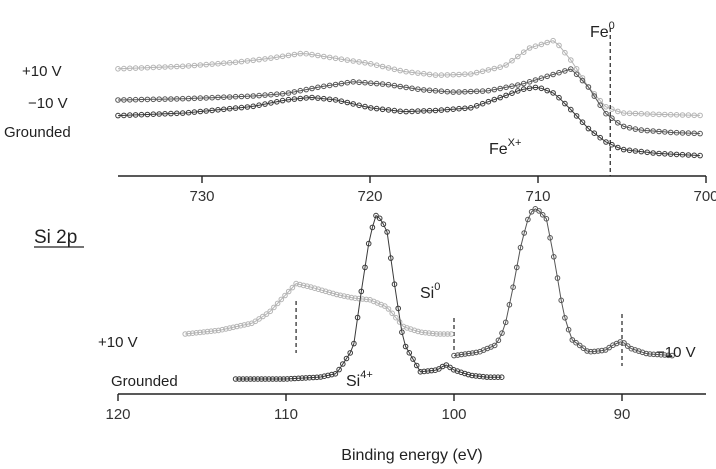 Image resolution: width=716 pixels, height=469 pixels. I want to click on fe-series-grounded, so click(409, 121).